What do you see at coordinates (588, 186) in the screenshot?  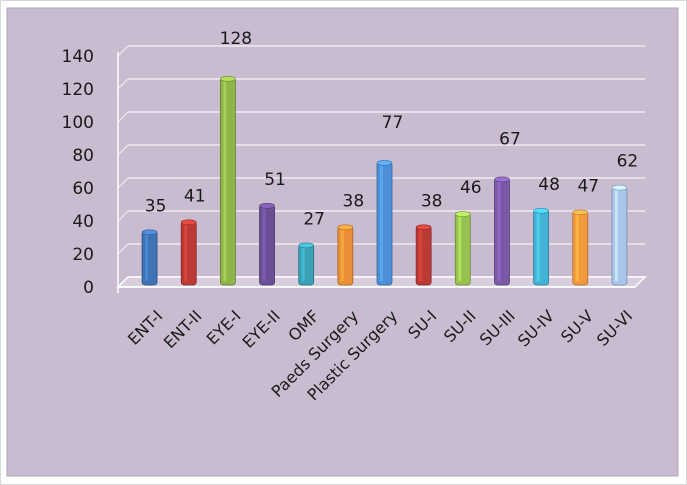 I see `data-label: 47` at bounding box center [588, 186].